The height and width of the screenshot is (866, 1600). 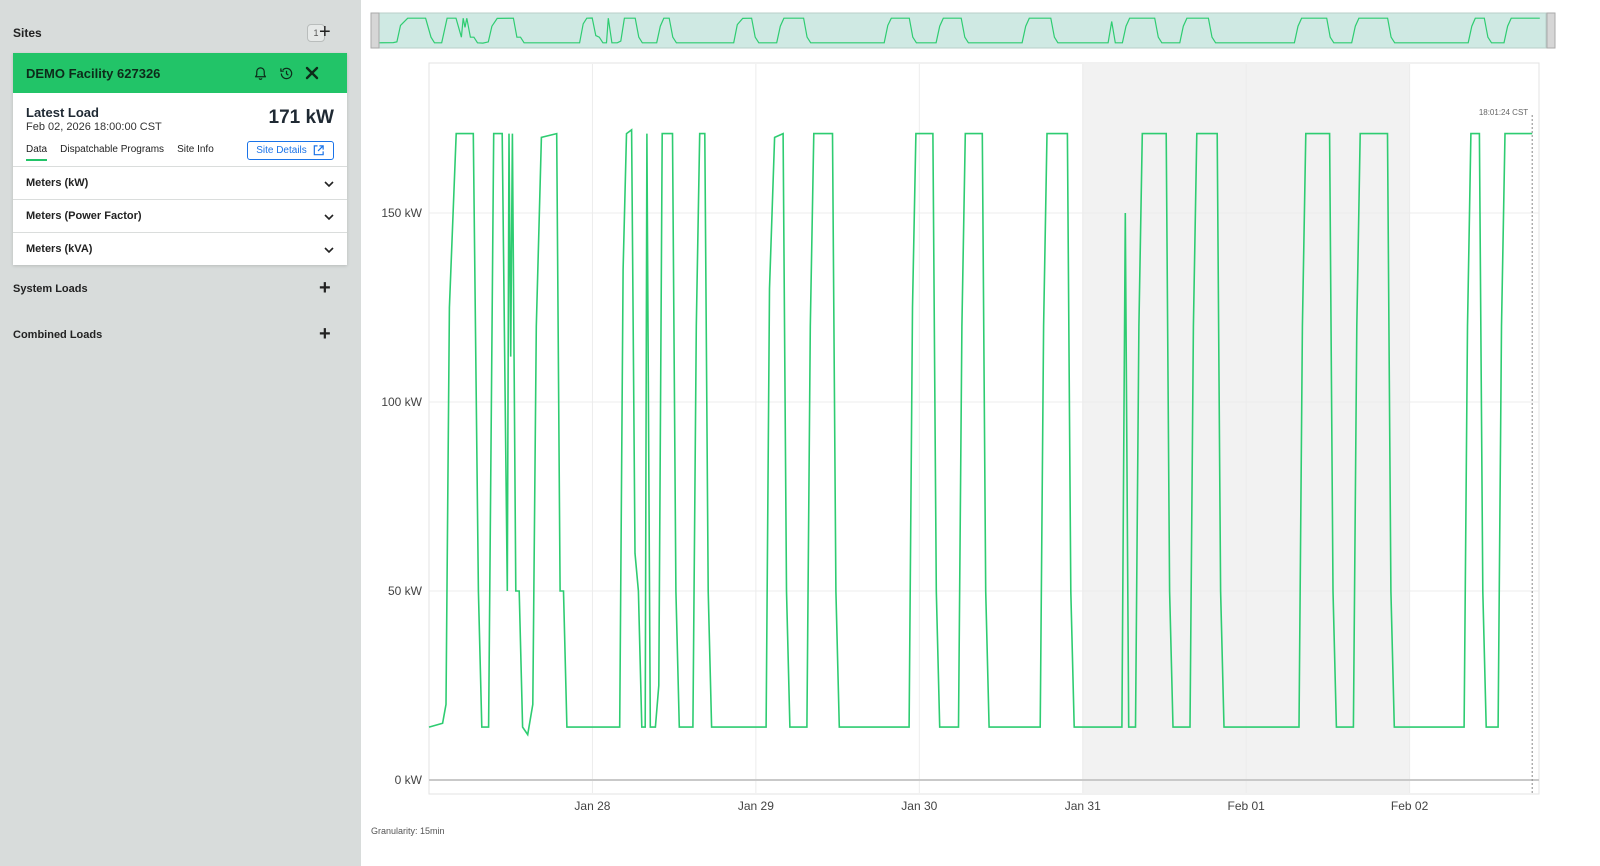 What do you see at coordinates (375, 30) in the screenshot?
I see `navigator-left-handle` at bounding box center [375, 30].